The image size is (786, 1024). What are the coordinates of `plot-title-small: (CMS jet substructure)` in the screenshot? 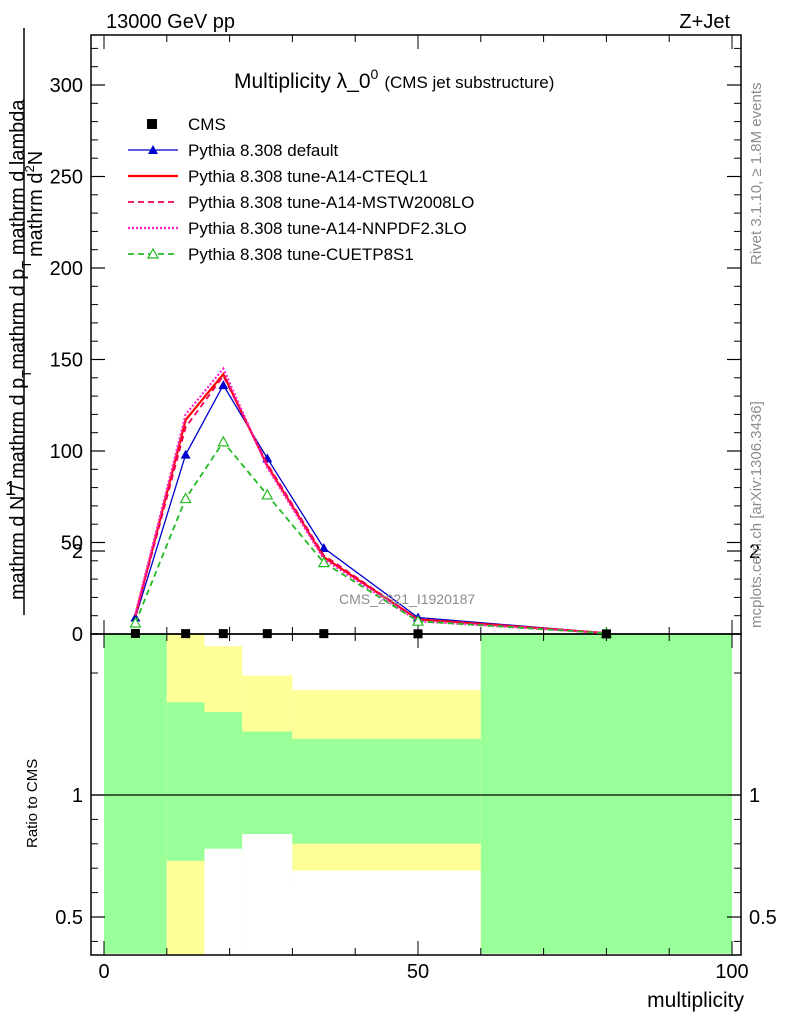 It's located at (469, 82).